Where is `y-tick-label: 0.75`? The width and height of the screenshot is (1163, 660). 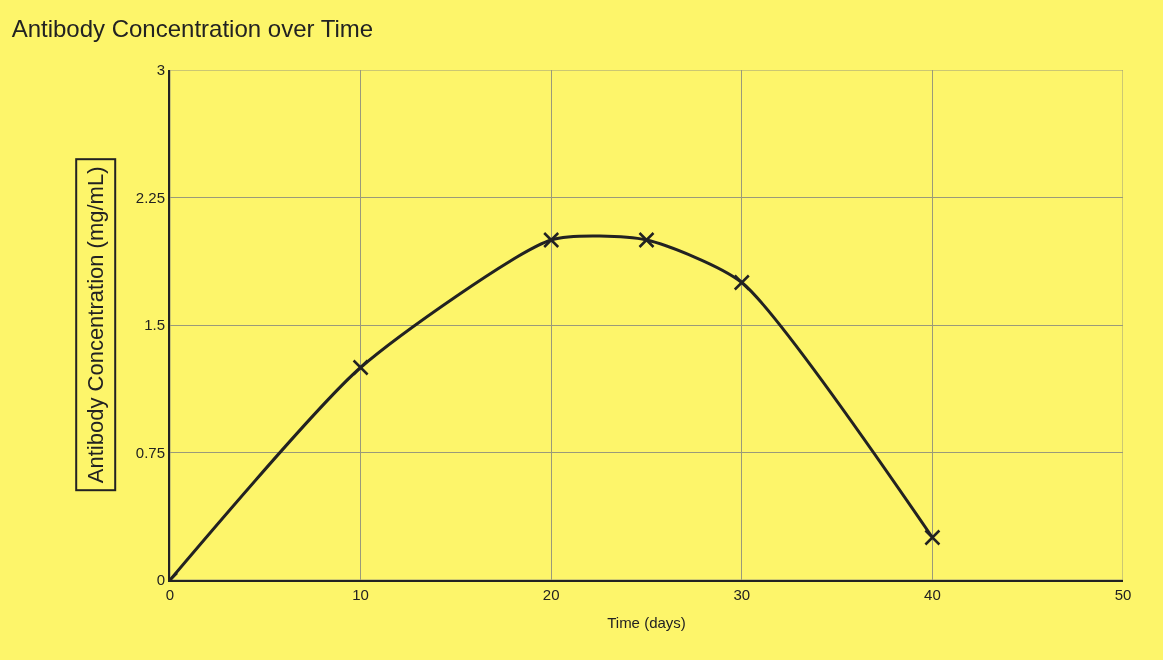
y-tick-label: 0.75 is located at coordinates (150, 452).